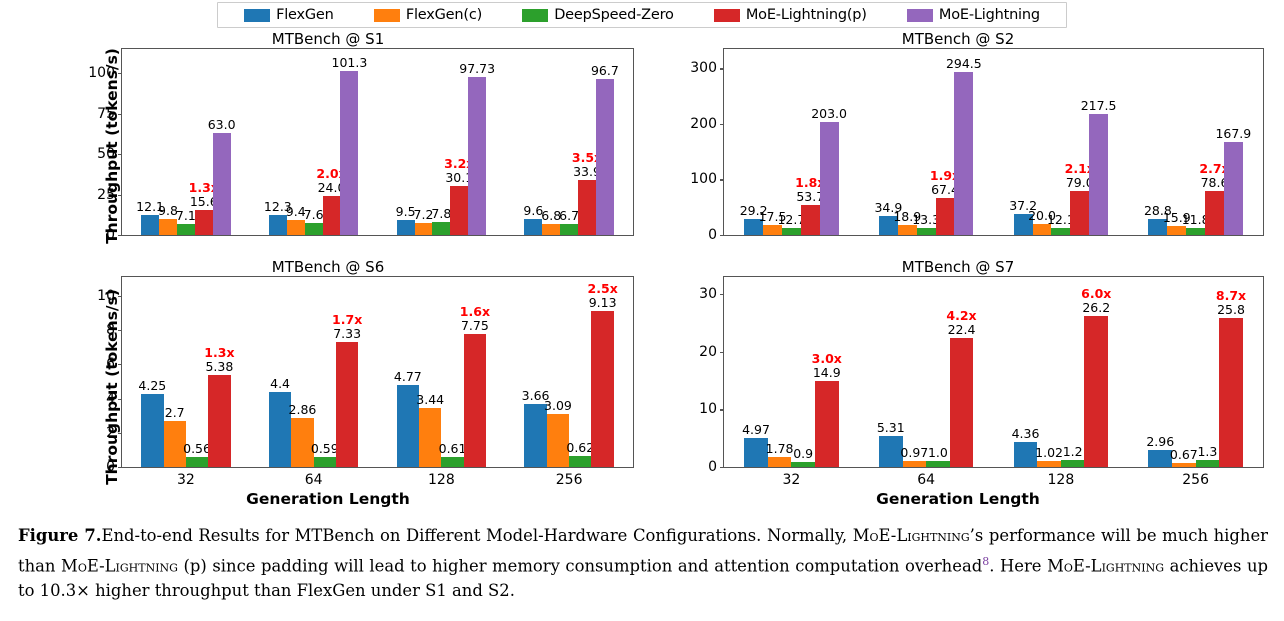  Describe the element at coordinates (405, 227) in the screenshot. I see `bar-s1-128-flexgen` at that location.